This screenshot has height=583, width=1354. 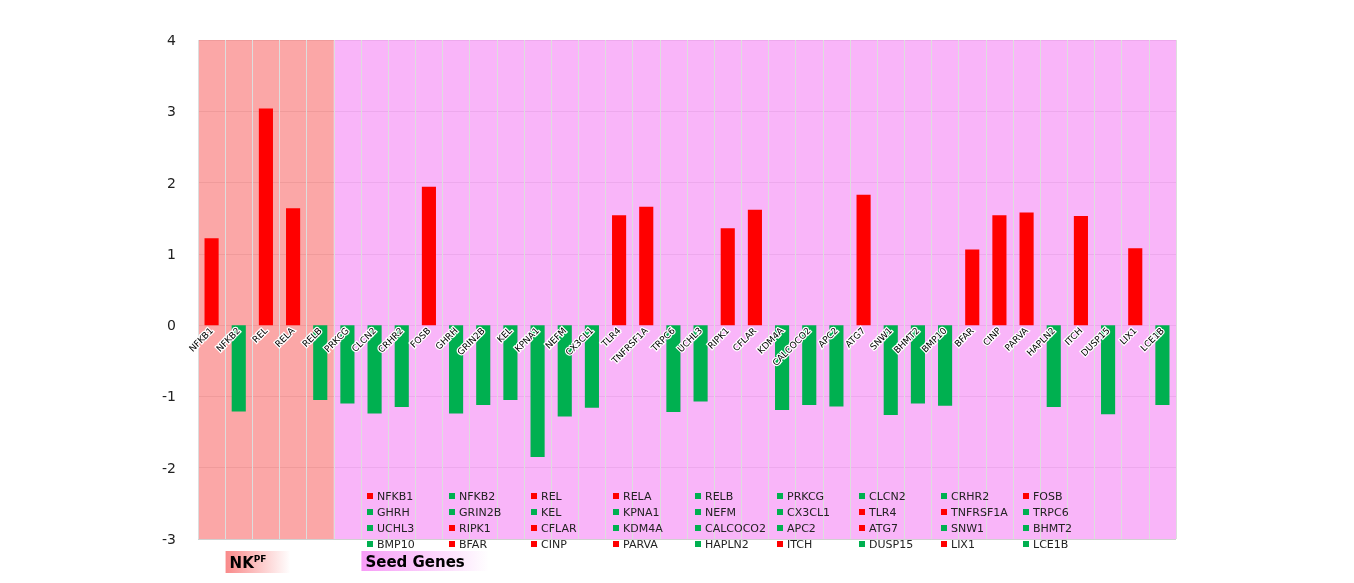 I want to click on category-label: TRPC6, so click(x=1051, y=512).